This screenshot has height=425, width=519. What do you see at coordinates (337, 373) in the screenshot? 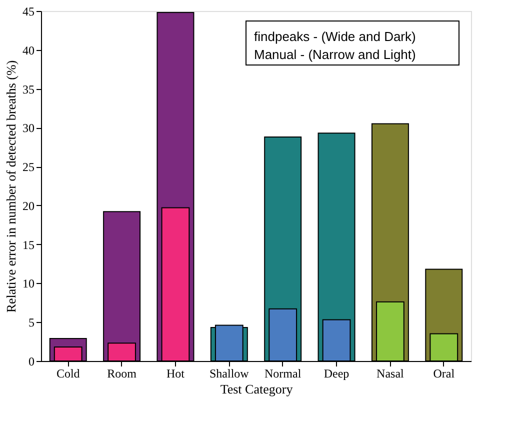
I see `x-tick-label: Deep` at bounding box center [337, 373].